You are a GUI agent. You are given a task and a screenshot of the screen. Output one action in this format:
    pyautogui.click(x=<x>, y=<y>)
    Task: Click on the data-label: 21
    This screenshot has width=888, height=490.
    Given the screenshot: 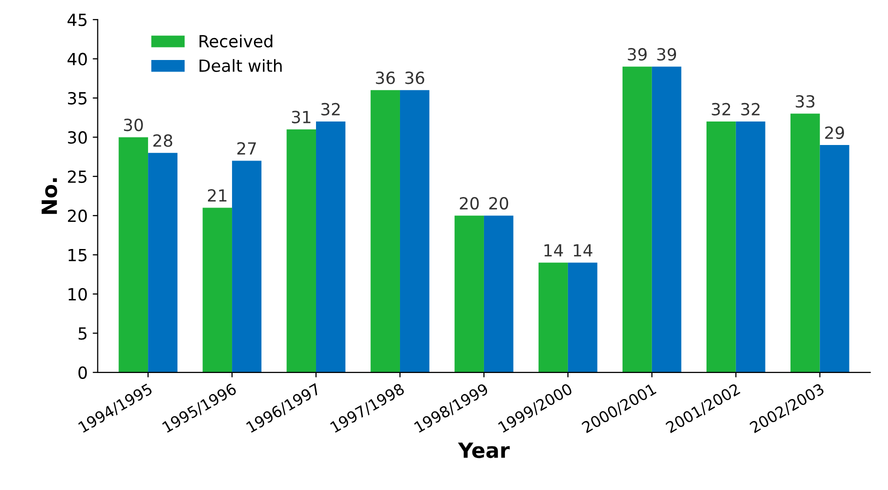 What is the action you would take?
    pyautogui.click(x=217, y=195)
    